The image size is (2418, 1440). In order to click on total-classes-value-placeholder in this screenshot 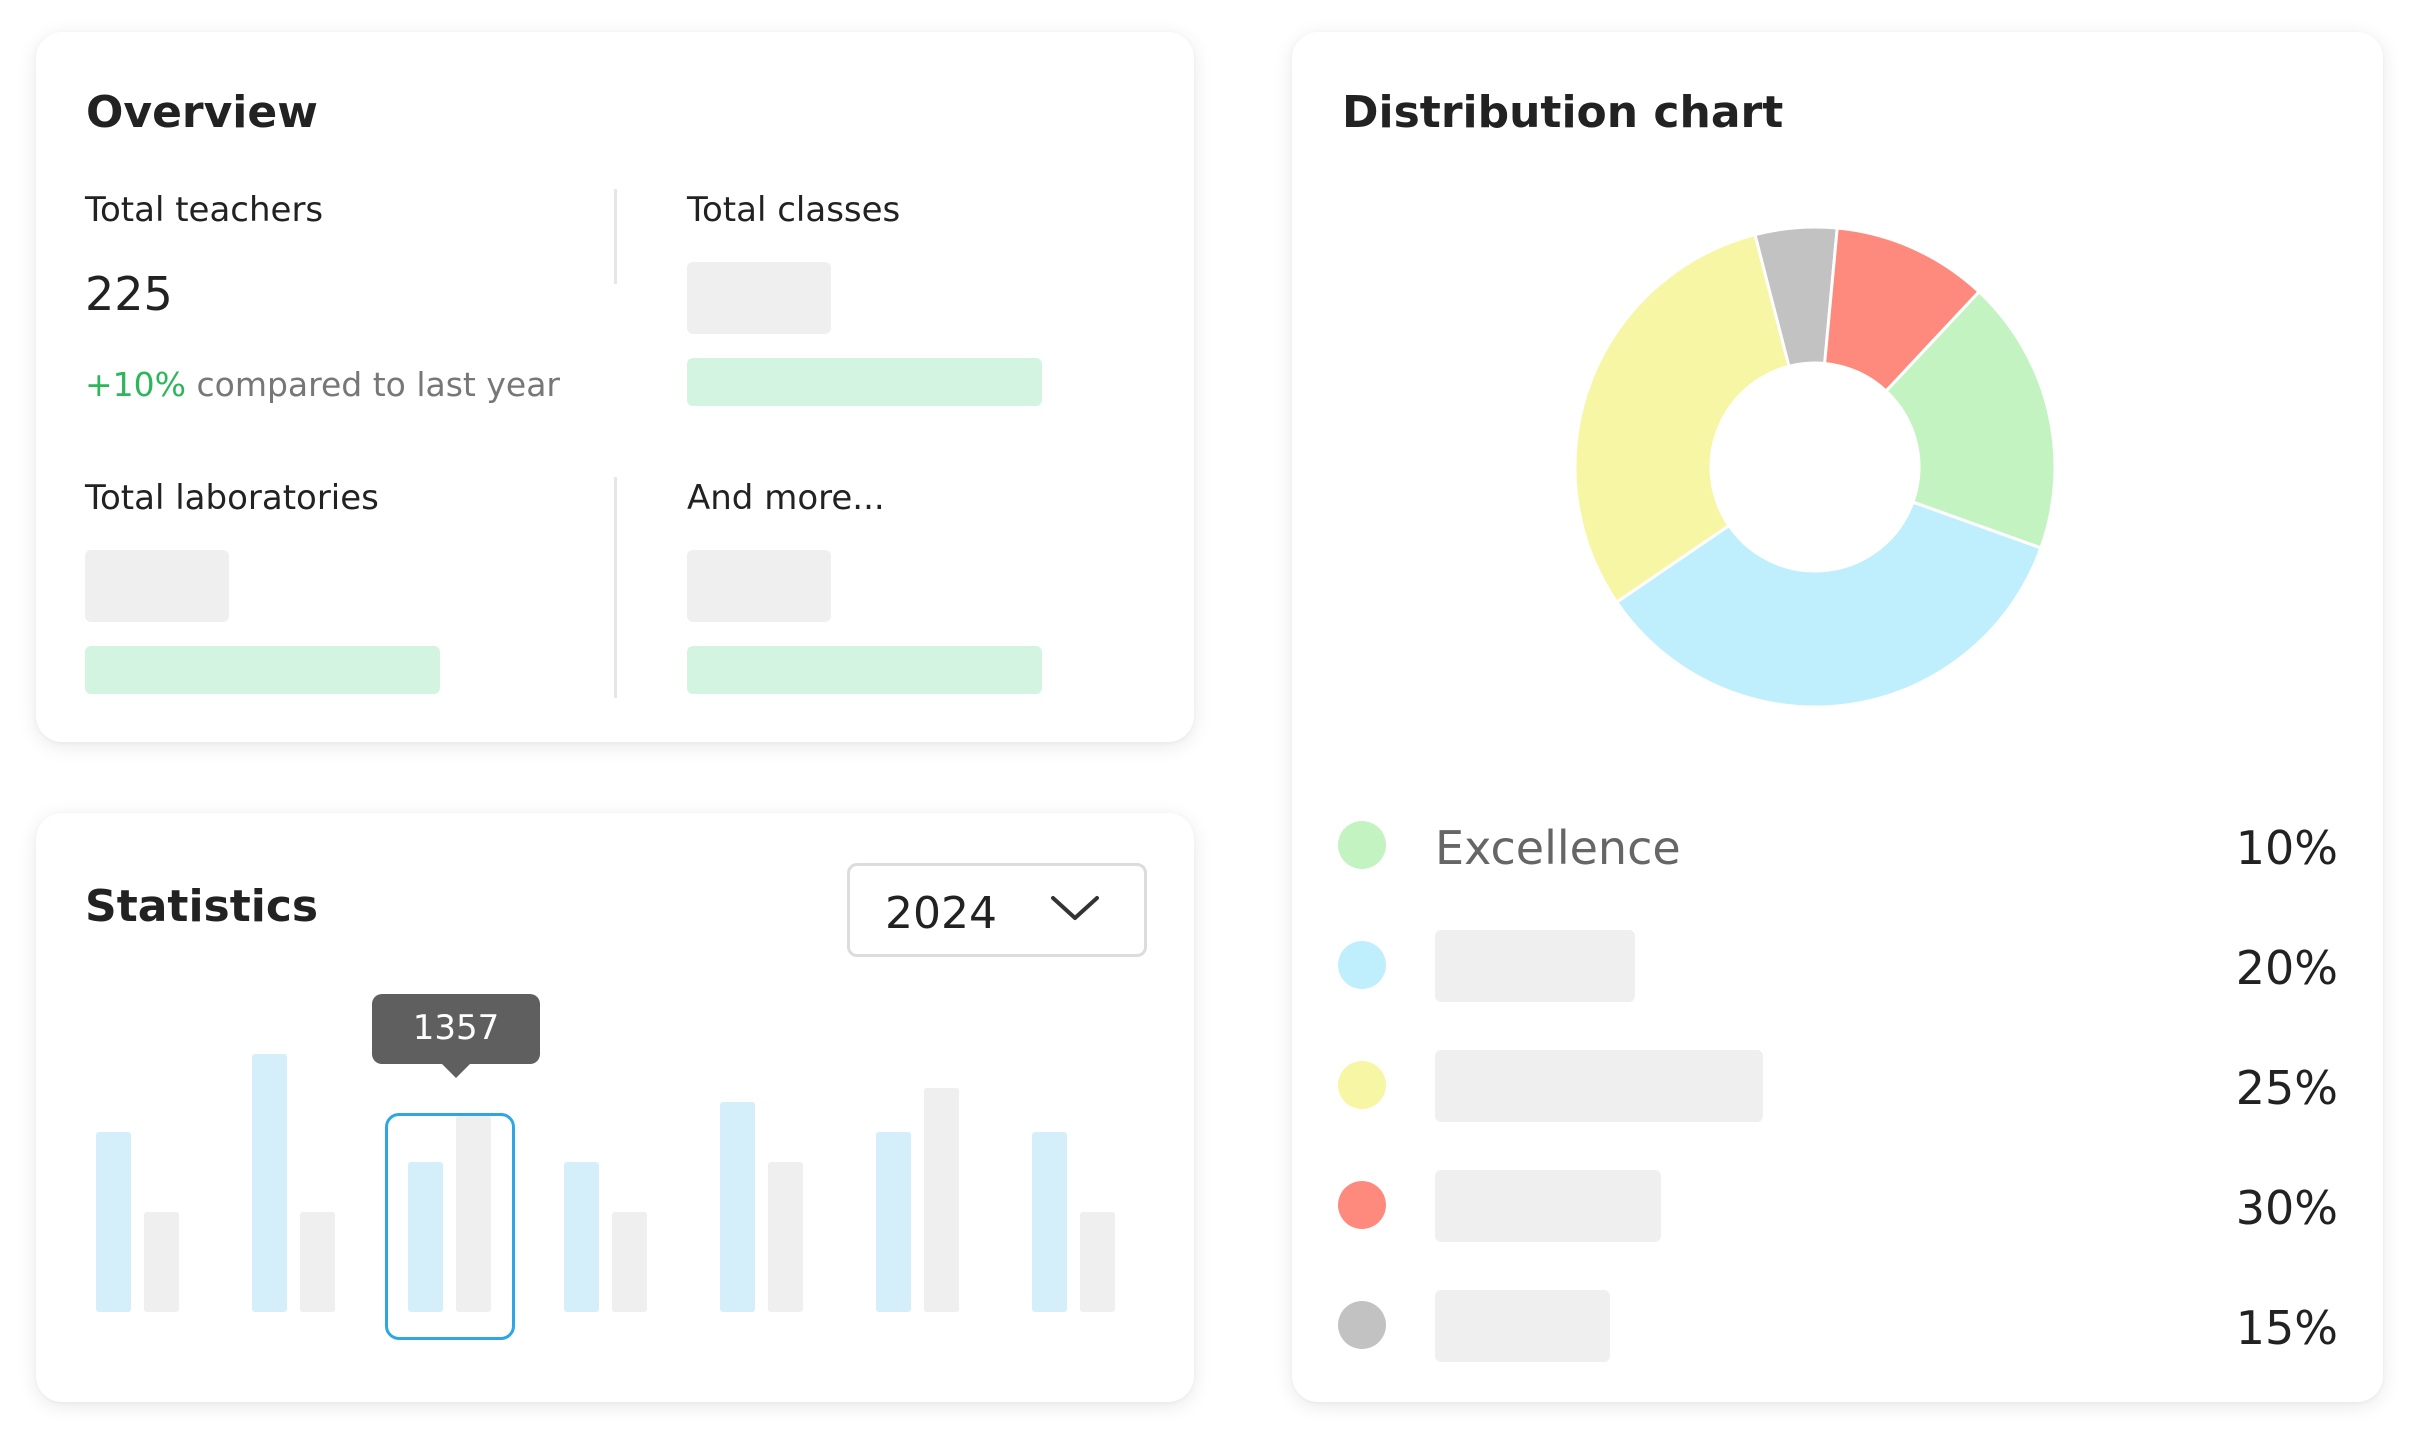, I will do `click(759, 298)`.